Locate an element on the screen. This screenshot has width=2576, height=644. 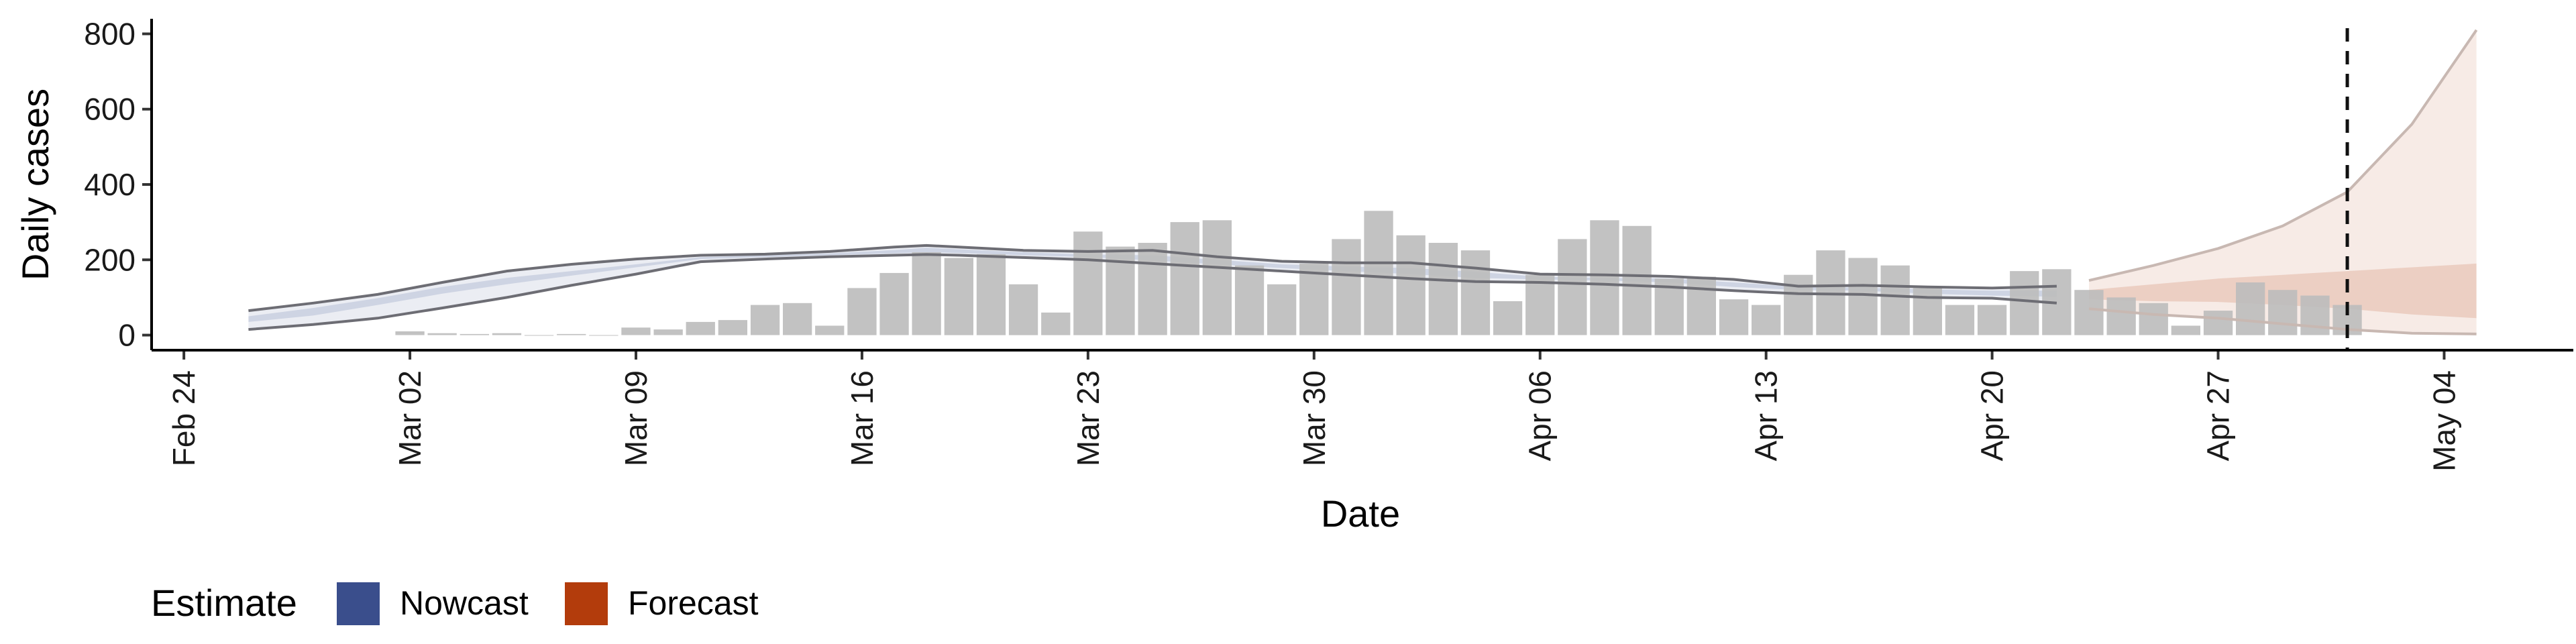
x-tick-label: Apr 13 is located at coordinates (1766, 416).